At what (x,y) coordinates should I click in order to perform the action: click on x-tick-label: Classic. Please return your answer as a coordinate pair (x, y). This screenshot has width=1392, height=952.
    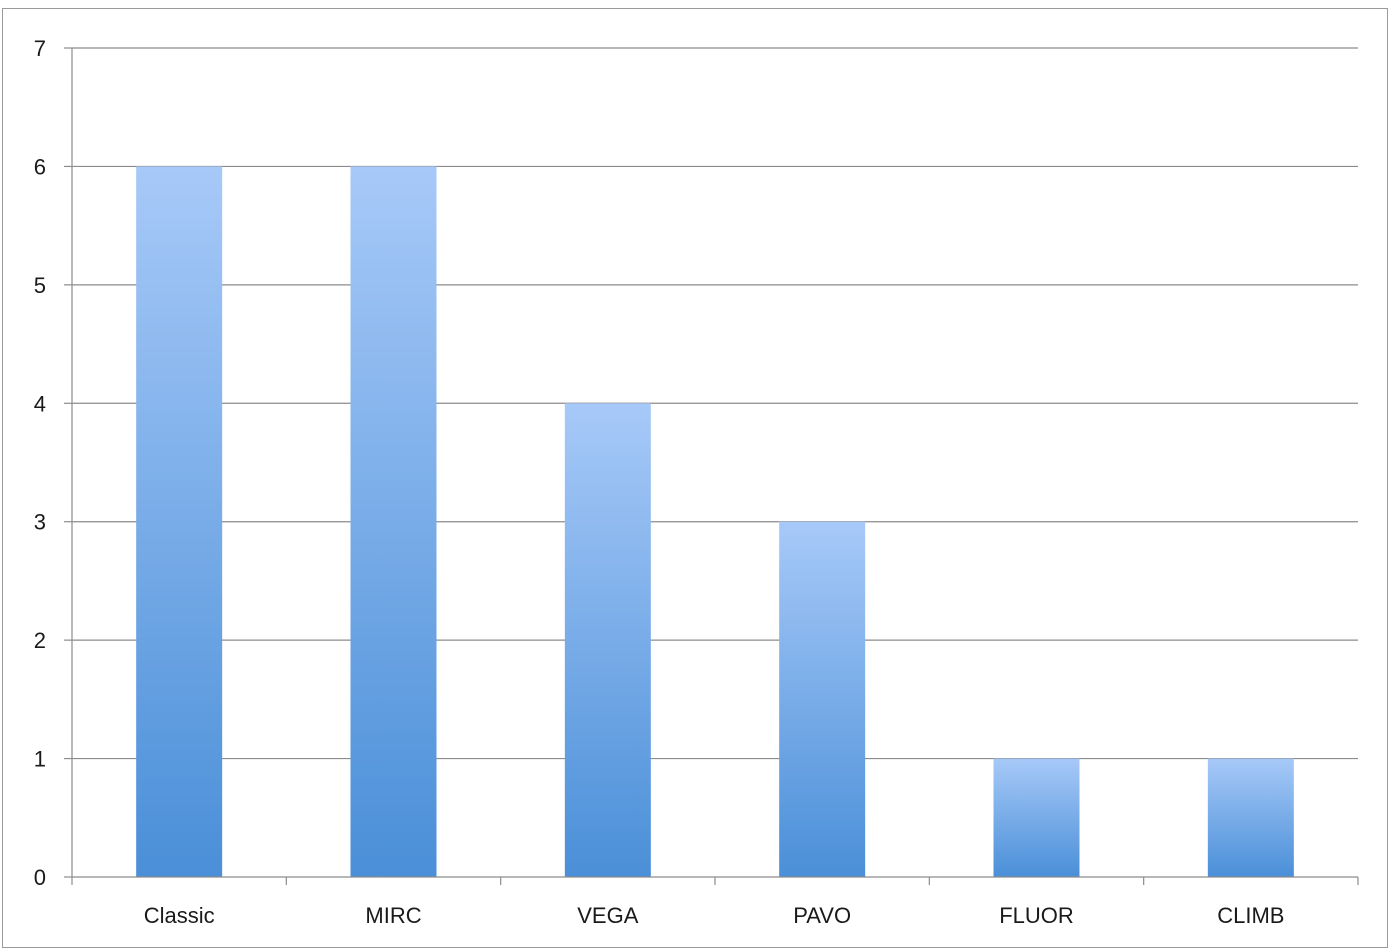
    Looking at the image, I should click on (179, 915).